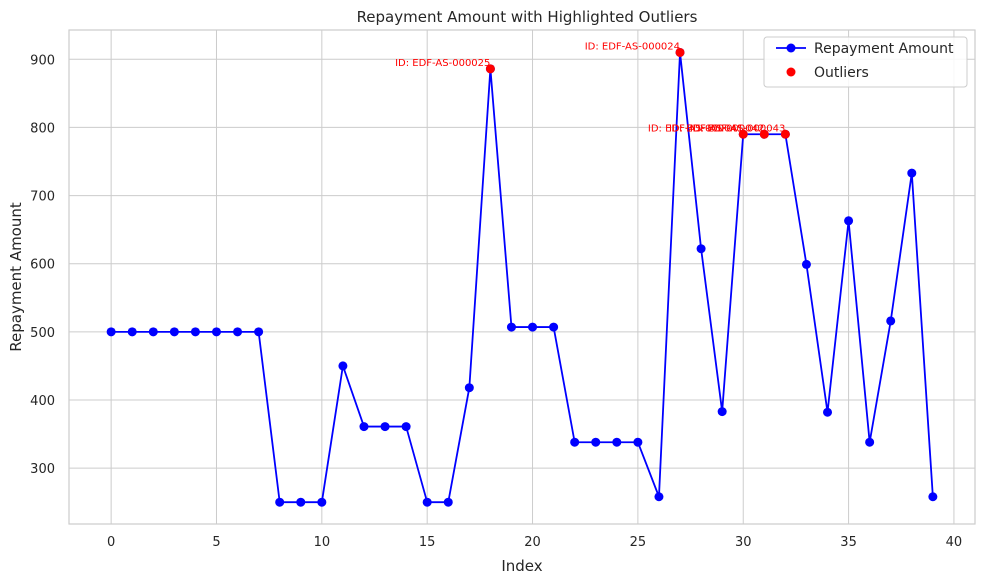 This screenshot has height=584, width=984. I want to click on x-axis-ticks: 0 5 10 15 20 25 30 35 40, so click(534, 542).